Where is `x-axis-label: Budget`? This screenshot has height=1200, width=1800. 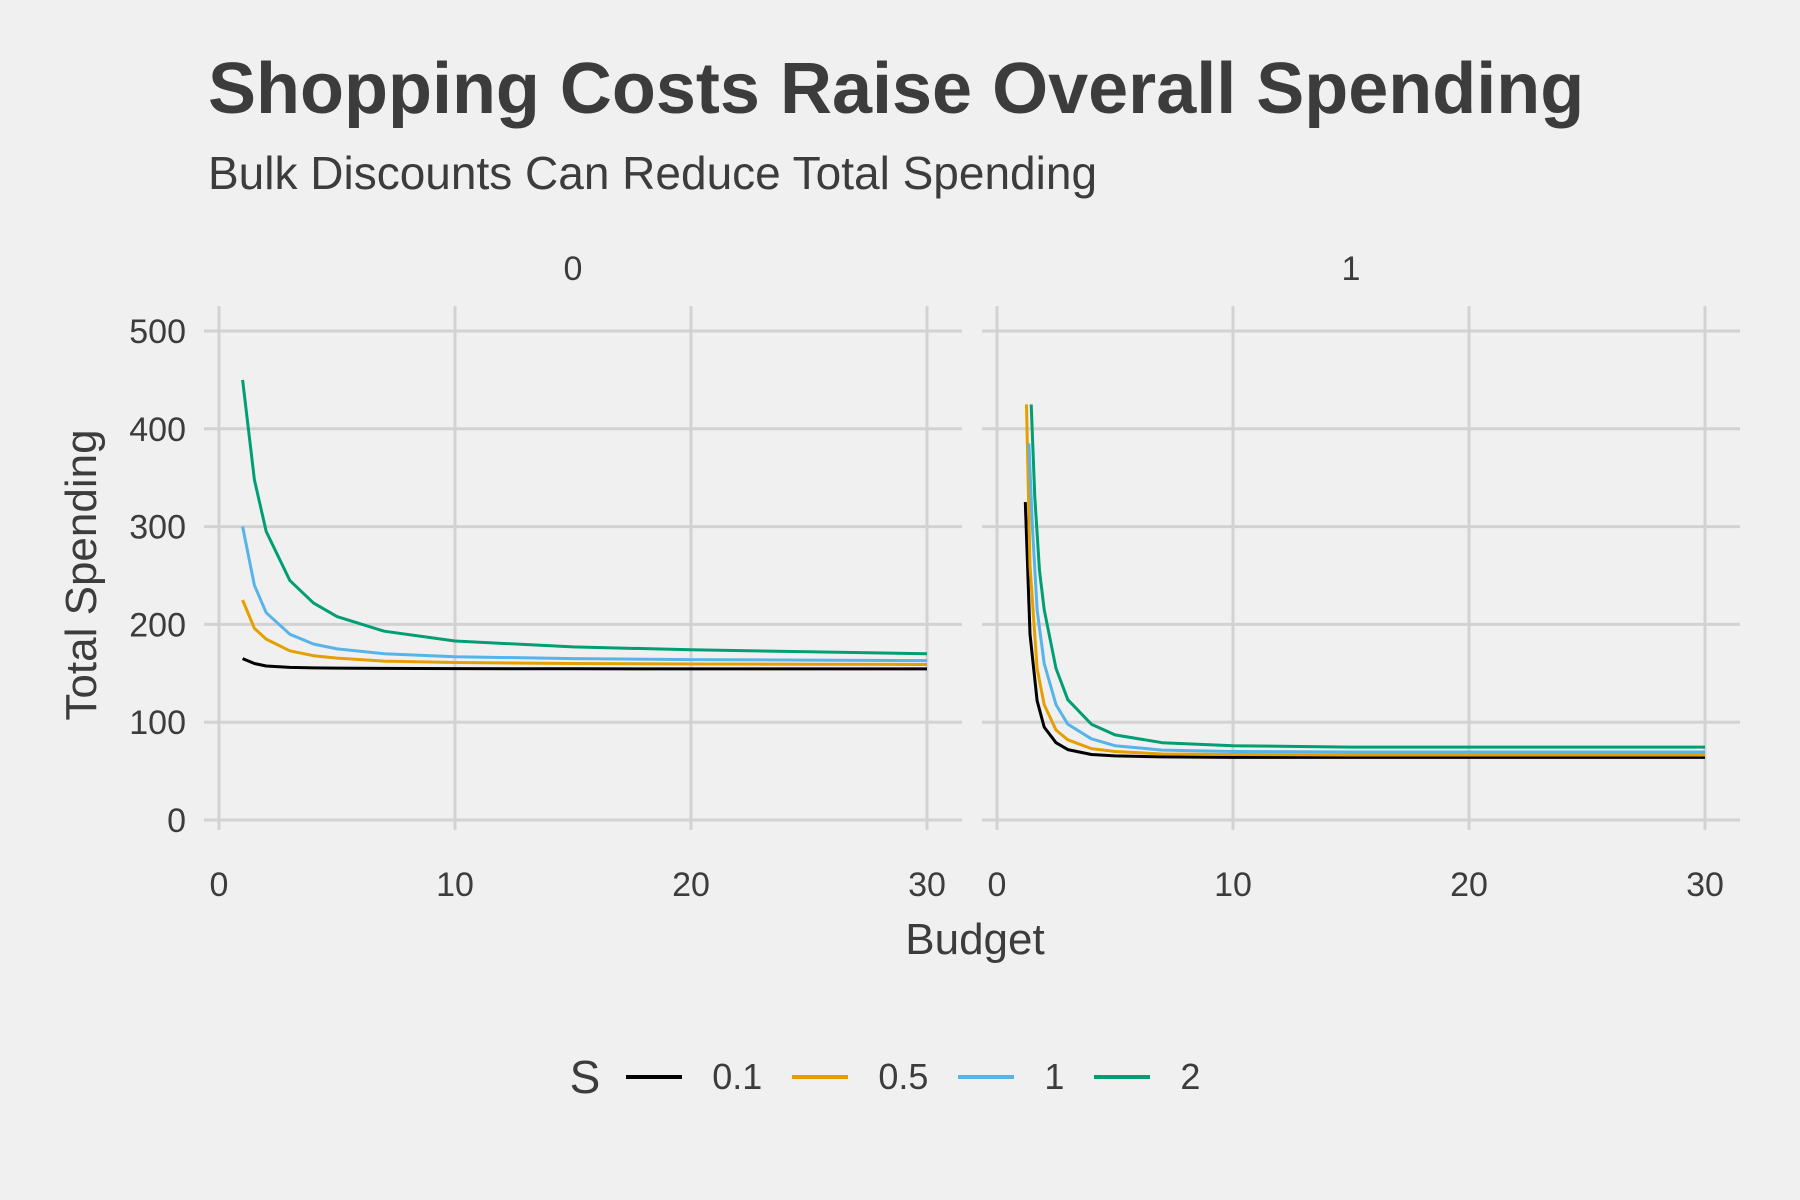
x-axis-label: Budget is located at coordinates (974, 939).